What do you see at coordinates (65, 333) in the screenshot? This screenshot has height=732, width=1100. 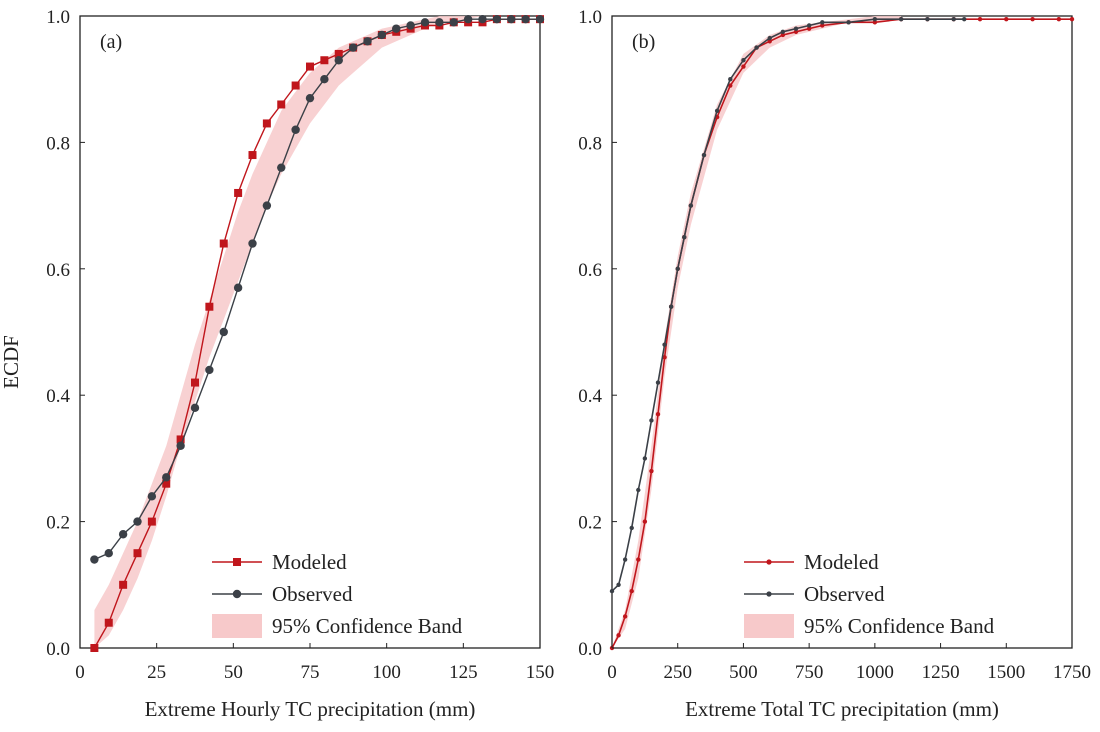 I see `panel-a-y-ticks: 0.0 0.2 0.4 0.6 0.8 1.0` at bounding box center [65, 333].